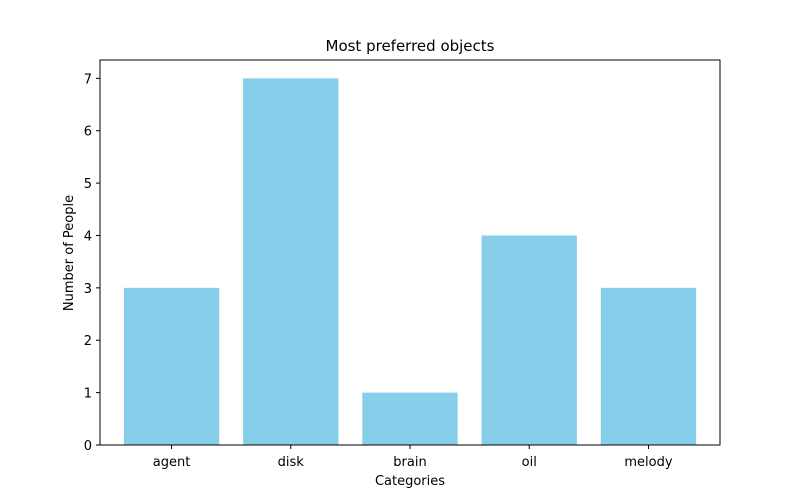 This screenshot has width=800, height=500. What do you see at coordinates (291, 261) in the screenshot?
I see `bar-disk` at bounding box center [291, 261].